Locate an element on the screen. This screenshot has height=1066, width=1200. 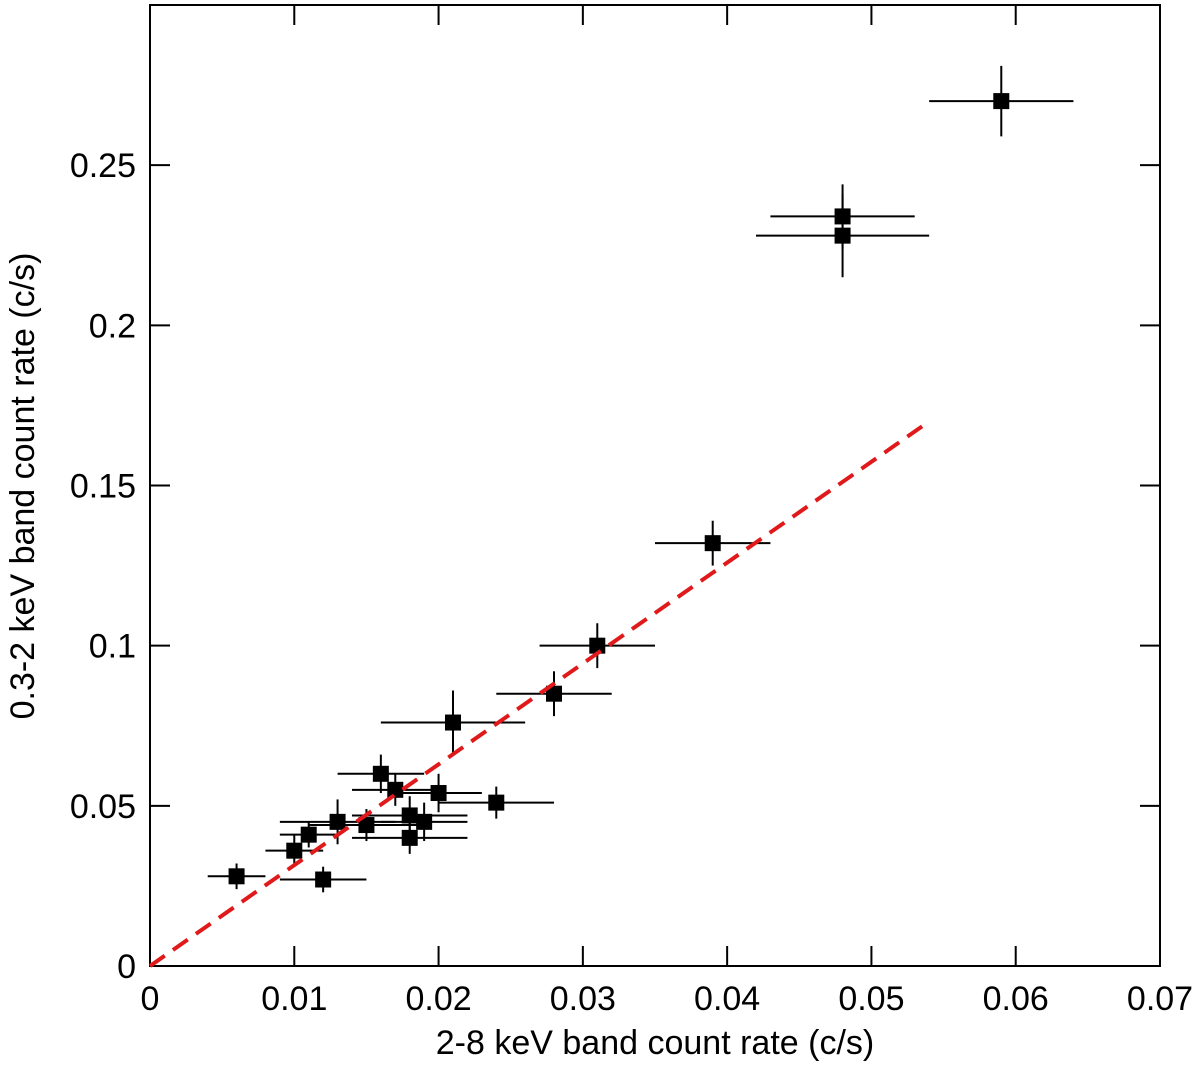
y-tick-label: 0.1 is located at coordinates (112, 647).